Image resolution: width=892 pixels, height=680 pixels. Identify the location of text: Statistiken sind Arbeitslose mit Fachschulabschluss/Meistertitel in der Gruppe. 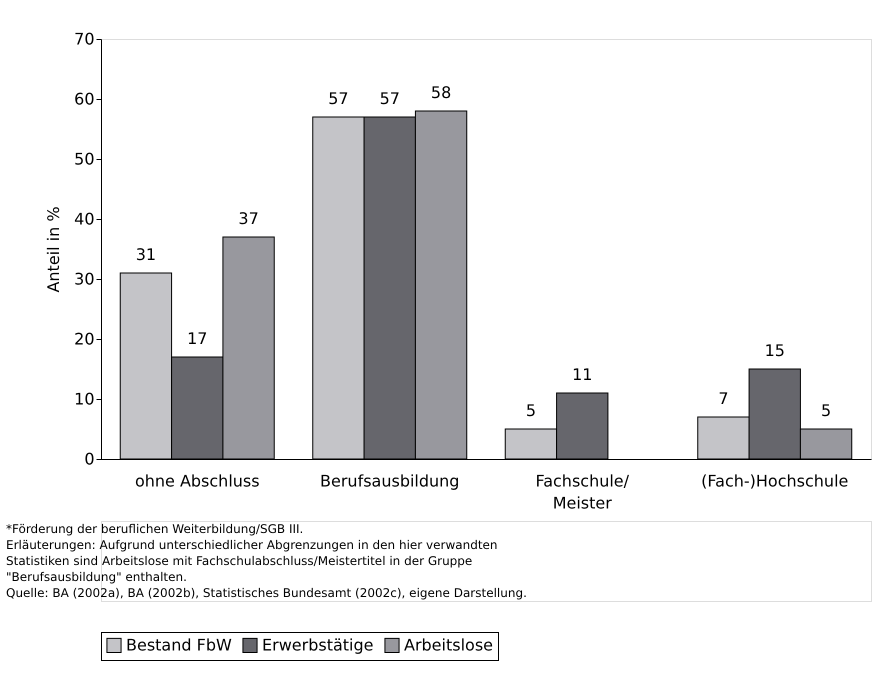
(239, 561).